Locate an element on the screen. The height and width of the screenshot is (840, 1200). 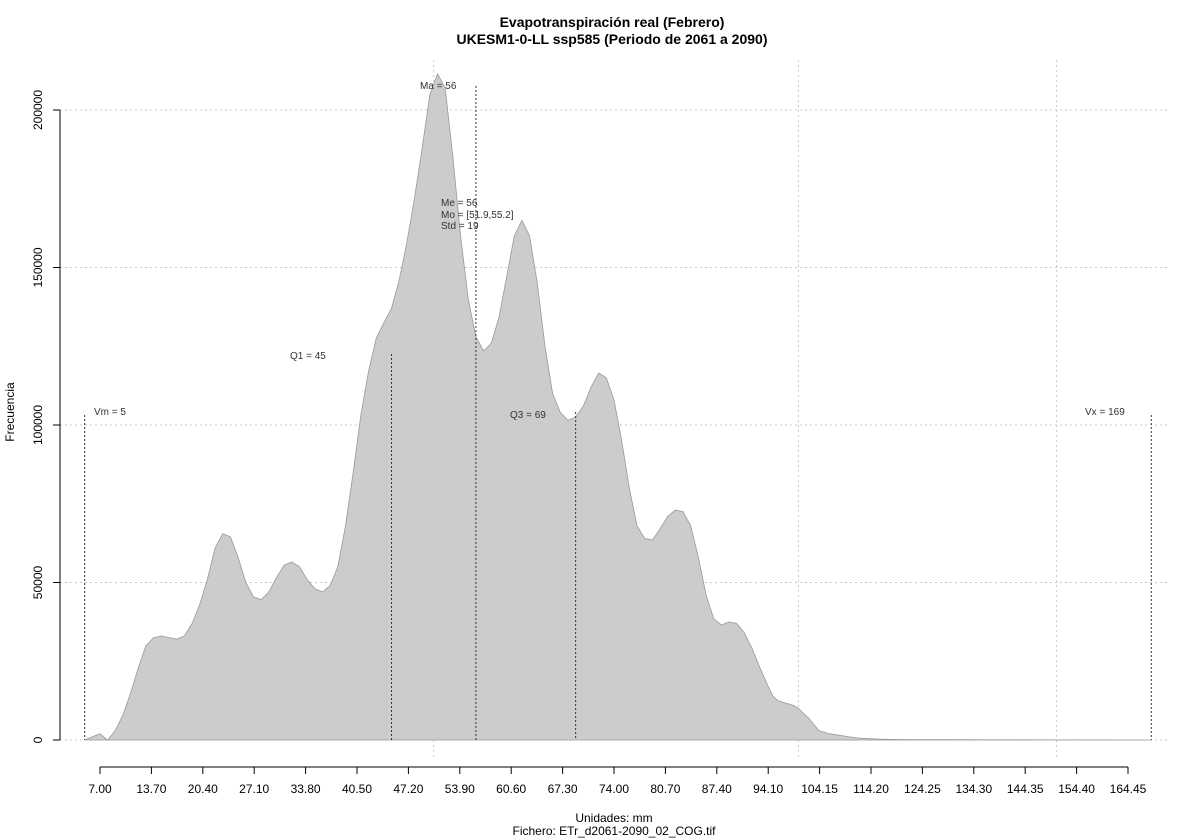
x-tick-label-10: 74.00 is located at coordinates (614, 789).